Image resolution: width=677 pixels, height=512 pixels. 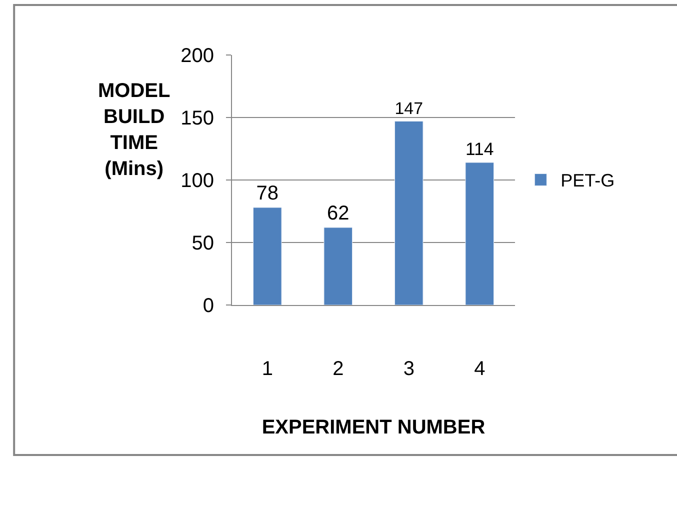 I want to click on y-tick-label: 200, so click(x=197, y=56).